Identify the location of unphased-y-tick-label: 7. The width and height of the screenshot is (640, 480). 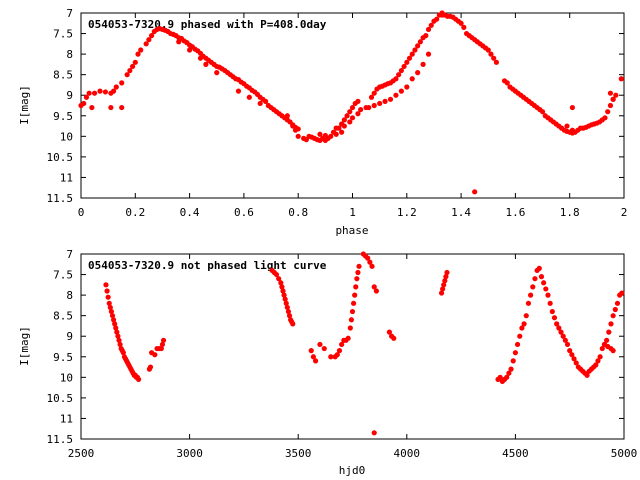
(69, 254).